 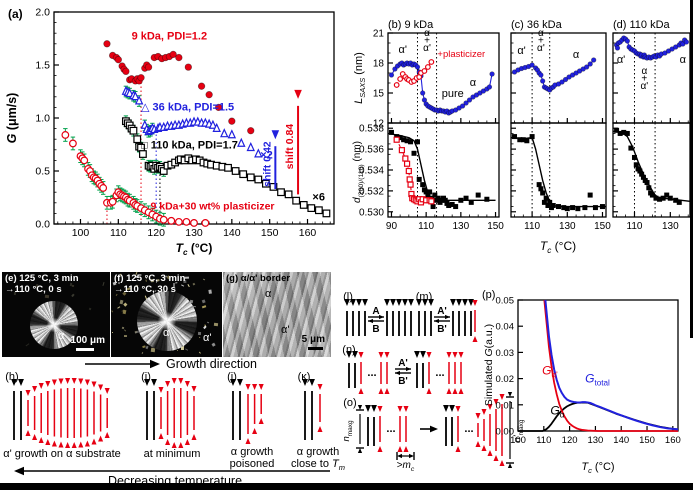 What do you see at coordinates (461, 54) in the screenshot?
I see `svg-text: +plasticizer` at bounding box center [461, 54].